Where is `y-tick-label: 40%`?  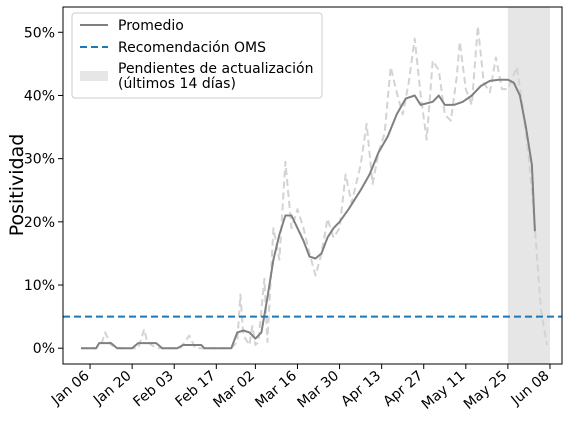 y-tick-label: 40% is located at coordinates (39, 96).